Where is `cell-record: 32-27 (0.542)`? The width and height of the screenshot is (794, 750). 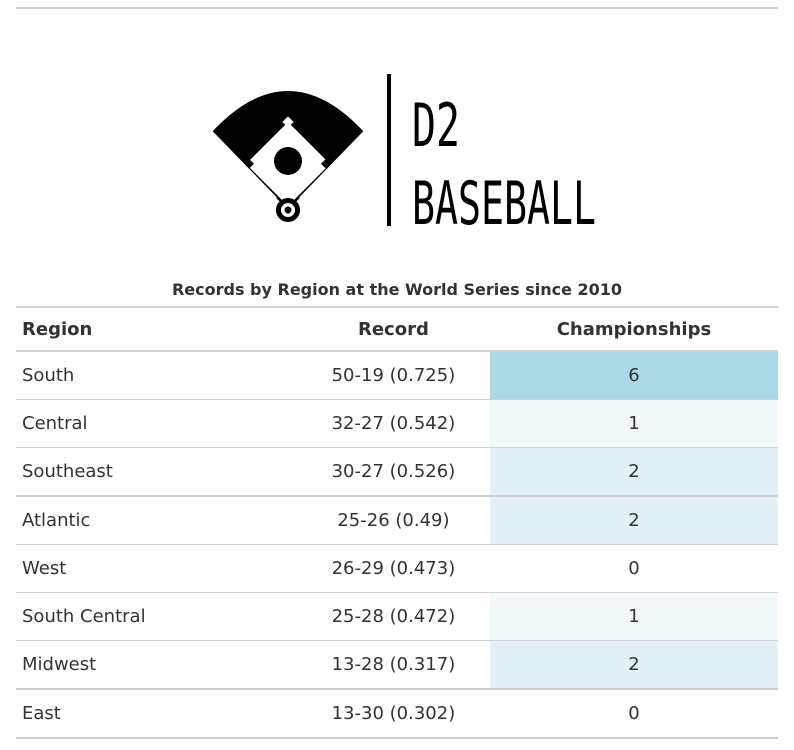
cell-record: 32-27 (0.542) is located at coordinates (393, 423).